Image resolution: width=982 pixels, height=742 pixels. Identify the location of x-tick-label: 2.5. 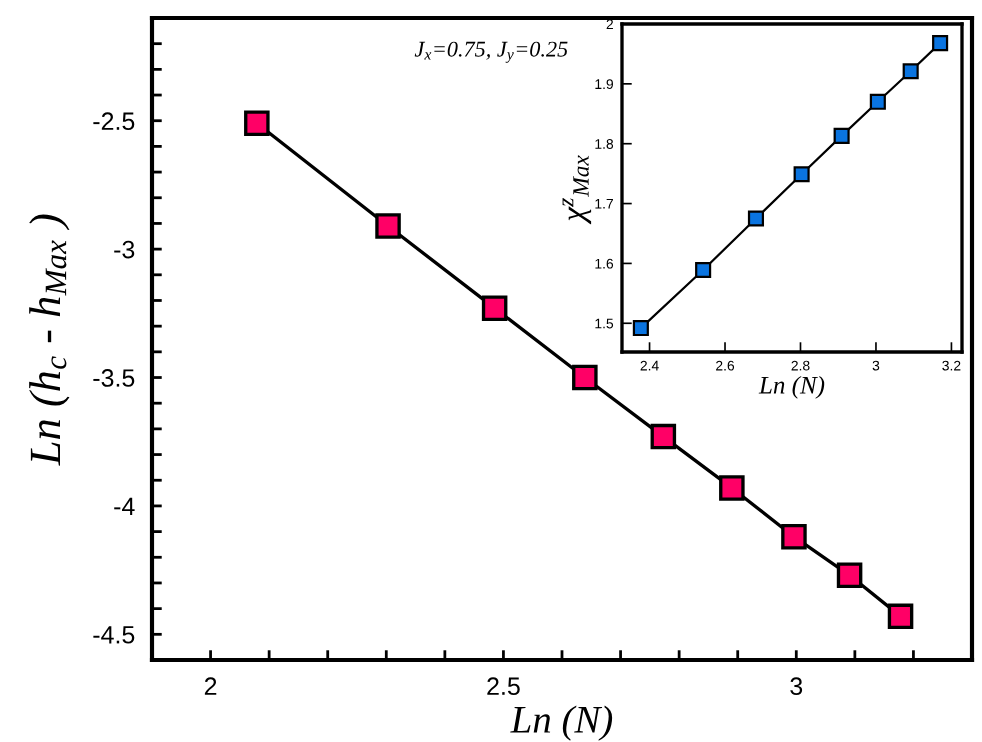
(503, 686).